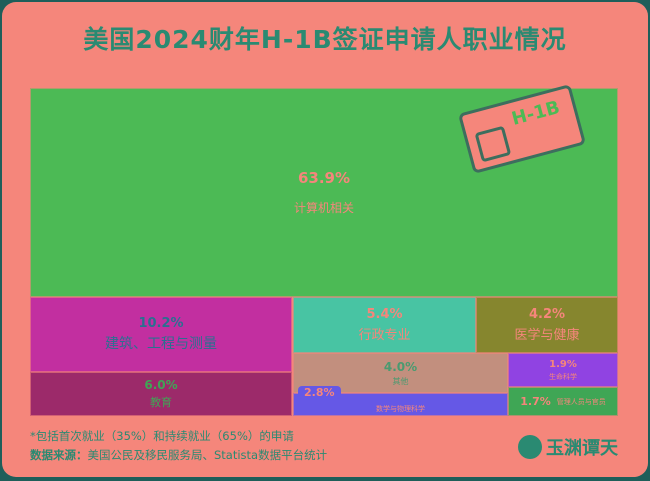  What do you see at coordinates (161, 323) in the screenshot?
I see `tile-value-label: 10.2%` at bounding box center [161, 323].